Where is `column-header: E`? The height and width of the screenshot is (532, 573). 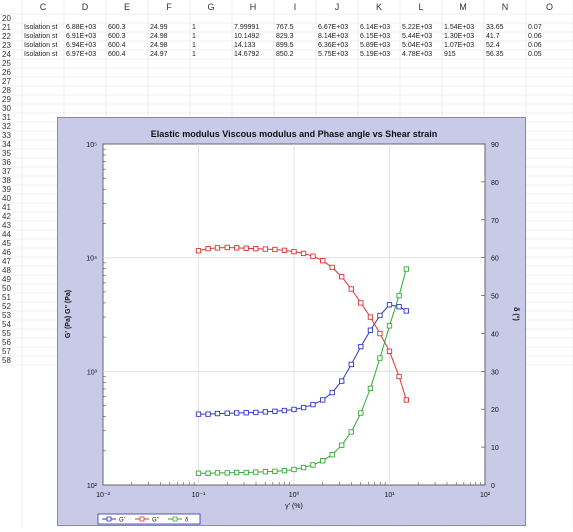
column-header: E is located at coordinates (126, 7).